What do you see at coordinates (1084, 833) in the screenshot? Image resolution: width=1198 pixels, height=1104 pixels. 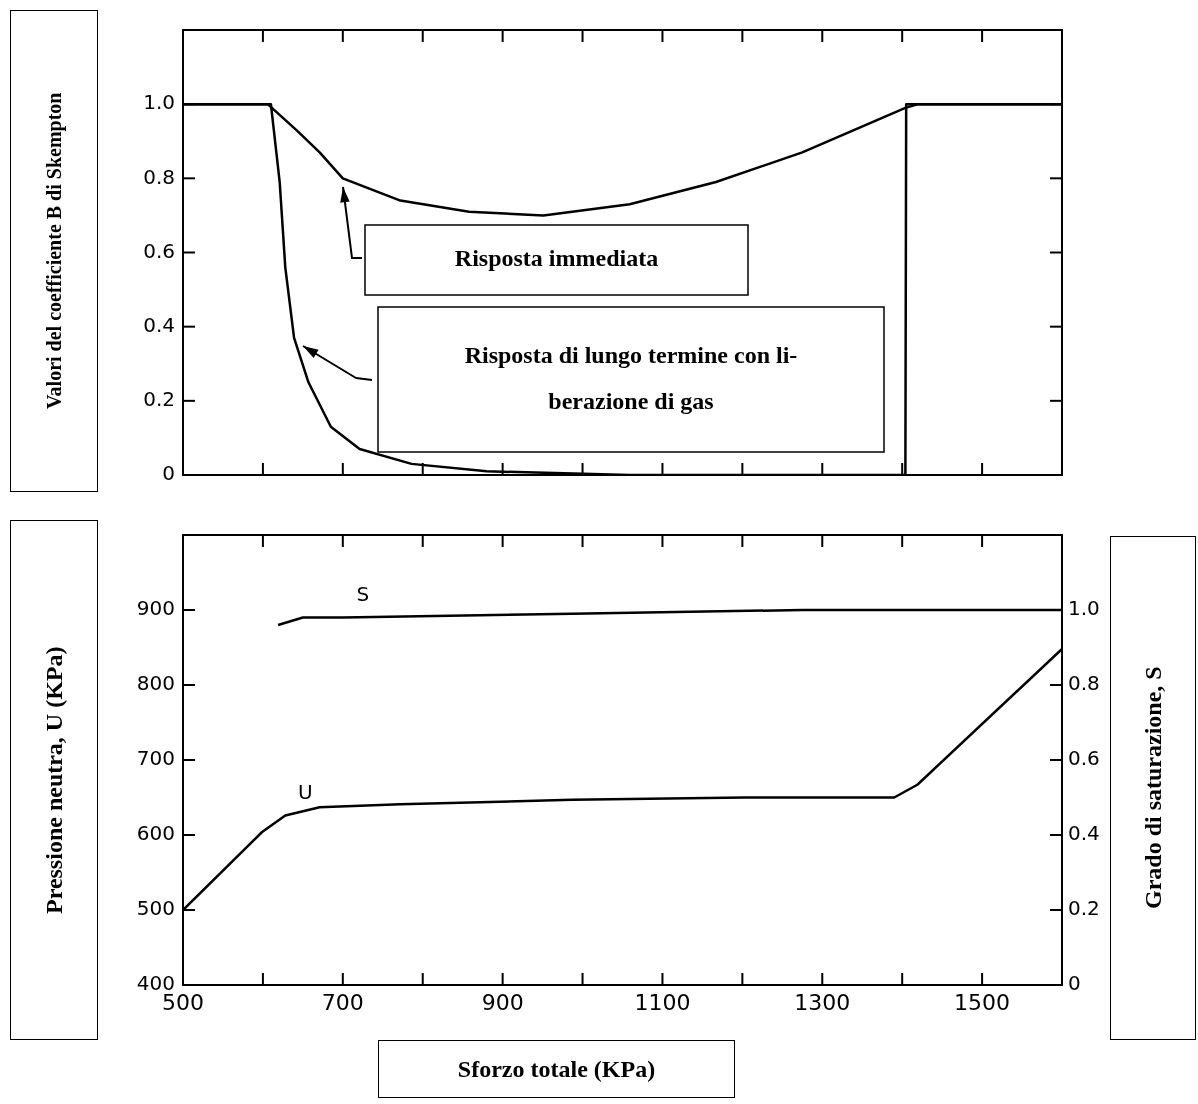 I see `y2-tick-label: 0.4` at bounding box center [1084, 833].